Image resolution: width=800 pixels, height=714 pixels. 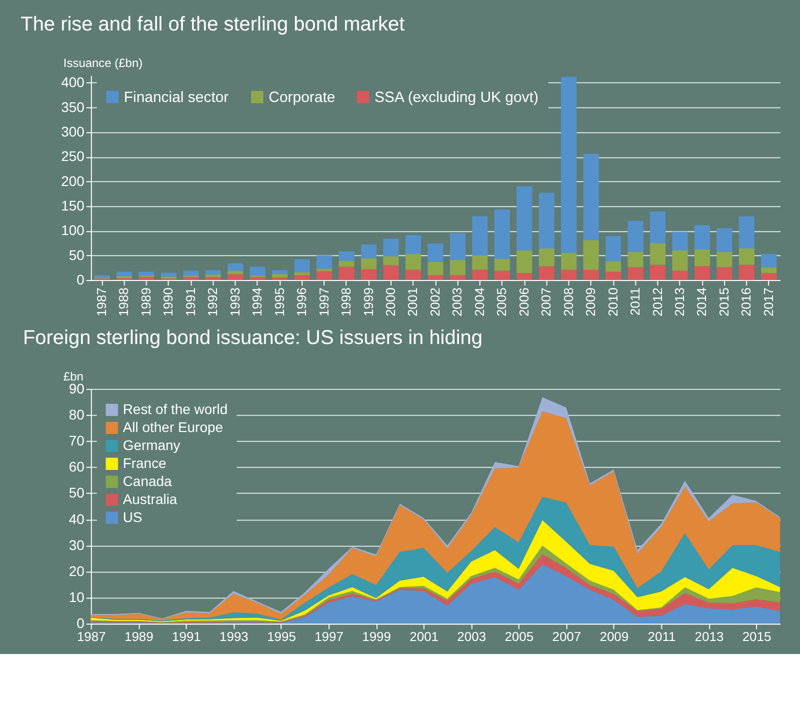 I want to click on y-tick-label: 400, so click(x=73, y=82).